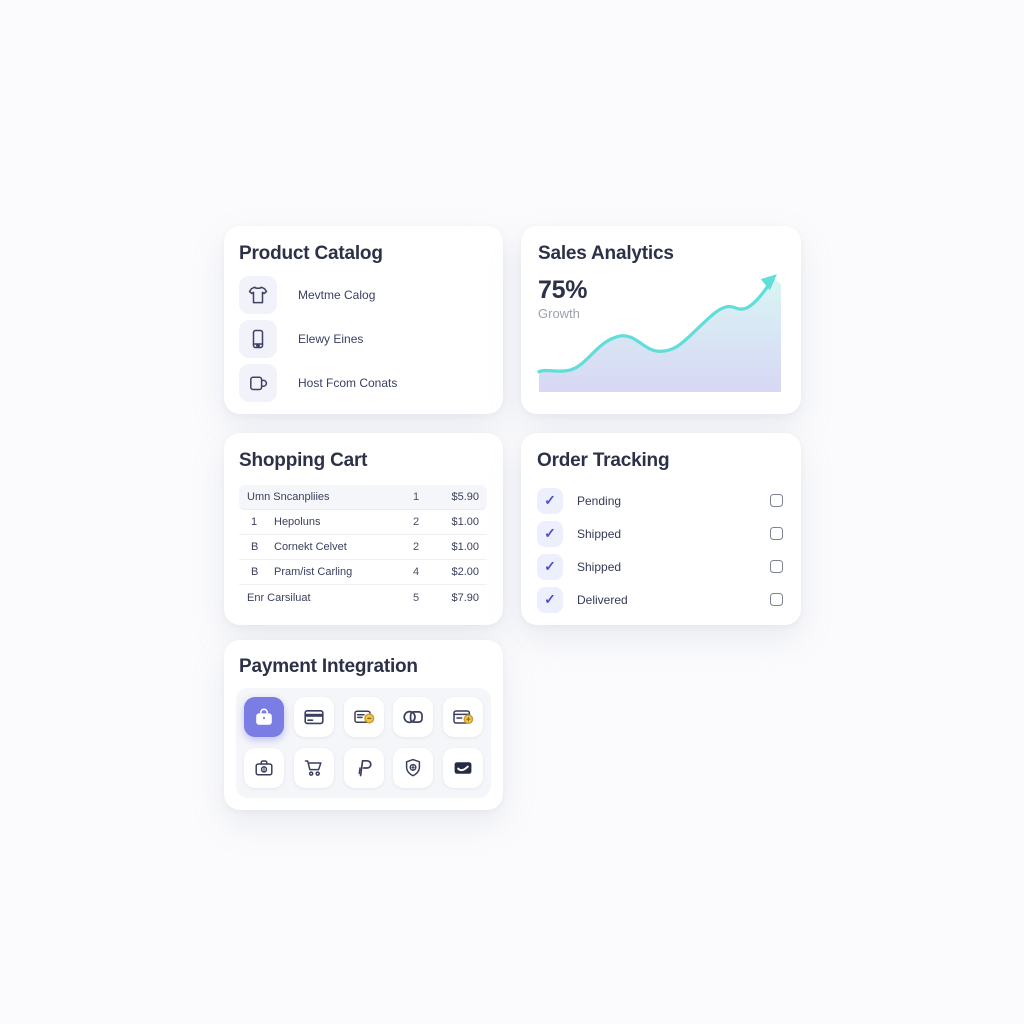  What do you see at coordinates (264, 717) in the screenshot?
I see `shopping-bag-icon` at bounding box center [264, 717].